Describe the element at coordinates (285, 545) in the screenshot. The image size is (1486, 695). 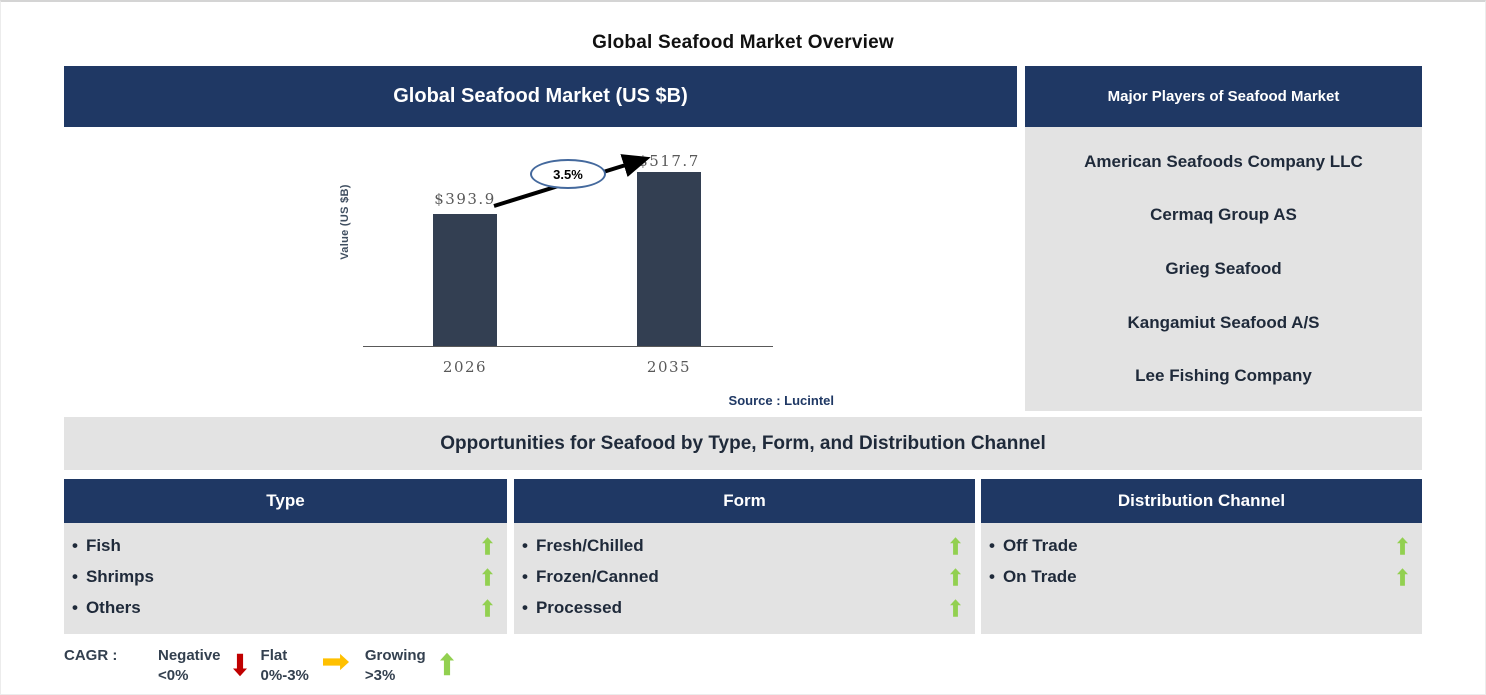
I see `list-item: Fish` at that location.